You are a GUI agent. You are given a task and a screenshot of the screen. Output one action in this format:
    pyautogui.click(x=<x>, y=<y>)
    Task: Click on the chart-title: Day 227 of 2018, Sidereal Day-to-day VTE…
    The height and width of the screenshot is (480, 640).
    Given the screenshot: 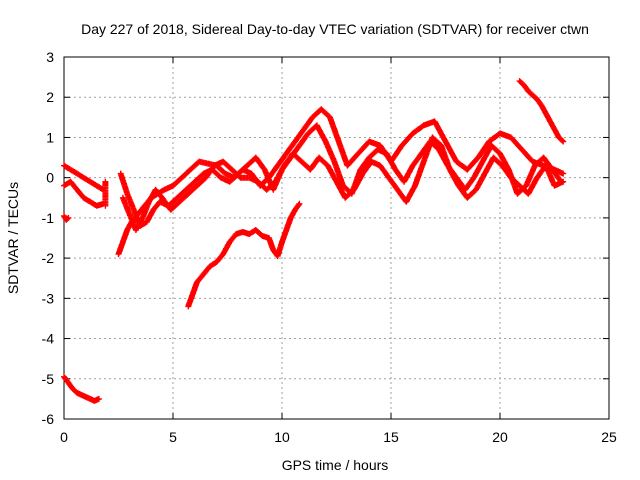 What is the action you would take?
    pyautogui.click(x=335, y=29)
    